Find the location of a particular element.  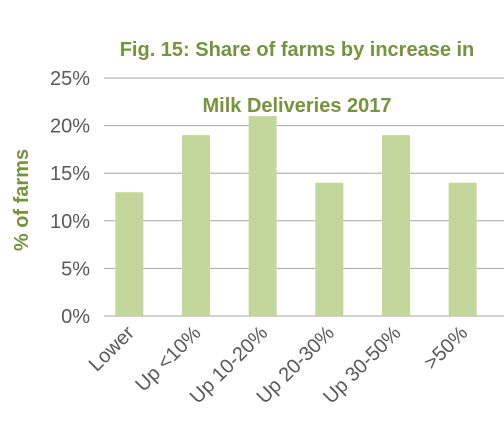

y-tick-label: 0% is located at coordinates (75, 317).